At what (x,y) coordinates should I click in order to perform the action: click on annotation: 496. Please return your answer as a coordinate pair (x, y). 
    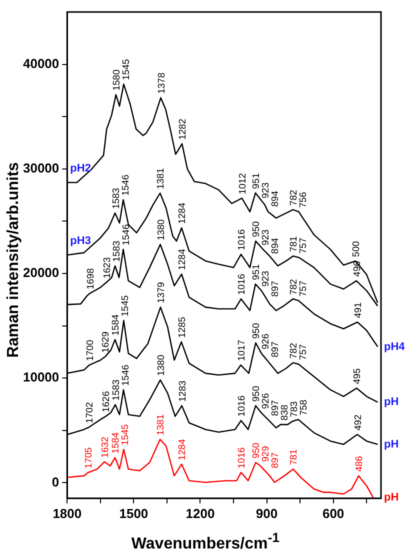
    Looking at the image, I should click on (357, 268).